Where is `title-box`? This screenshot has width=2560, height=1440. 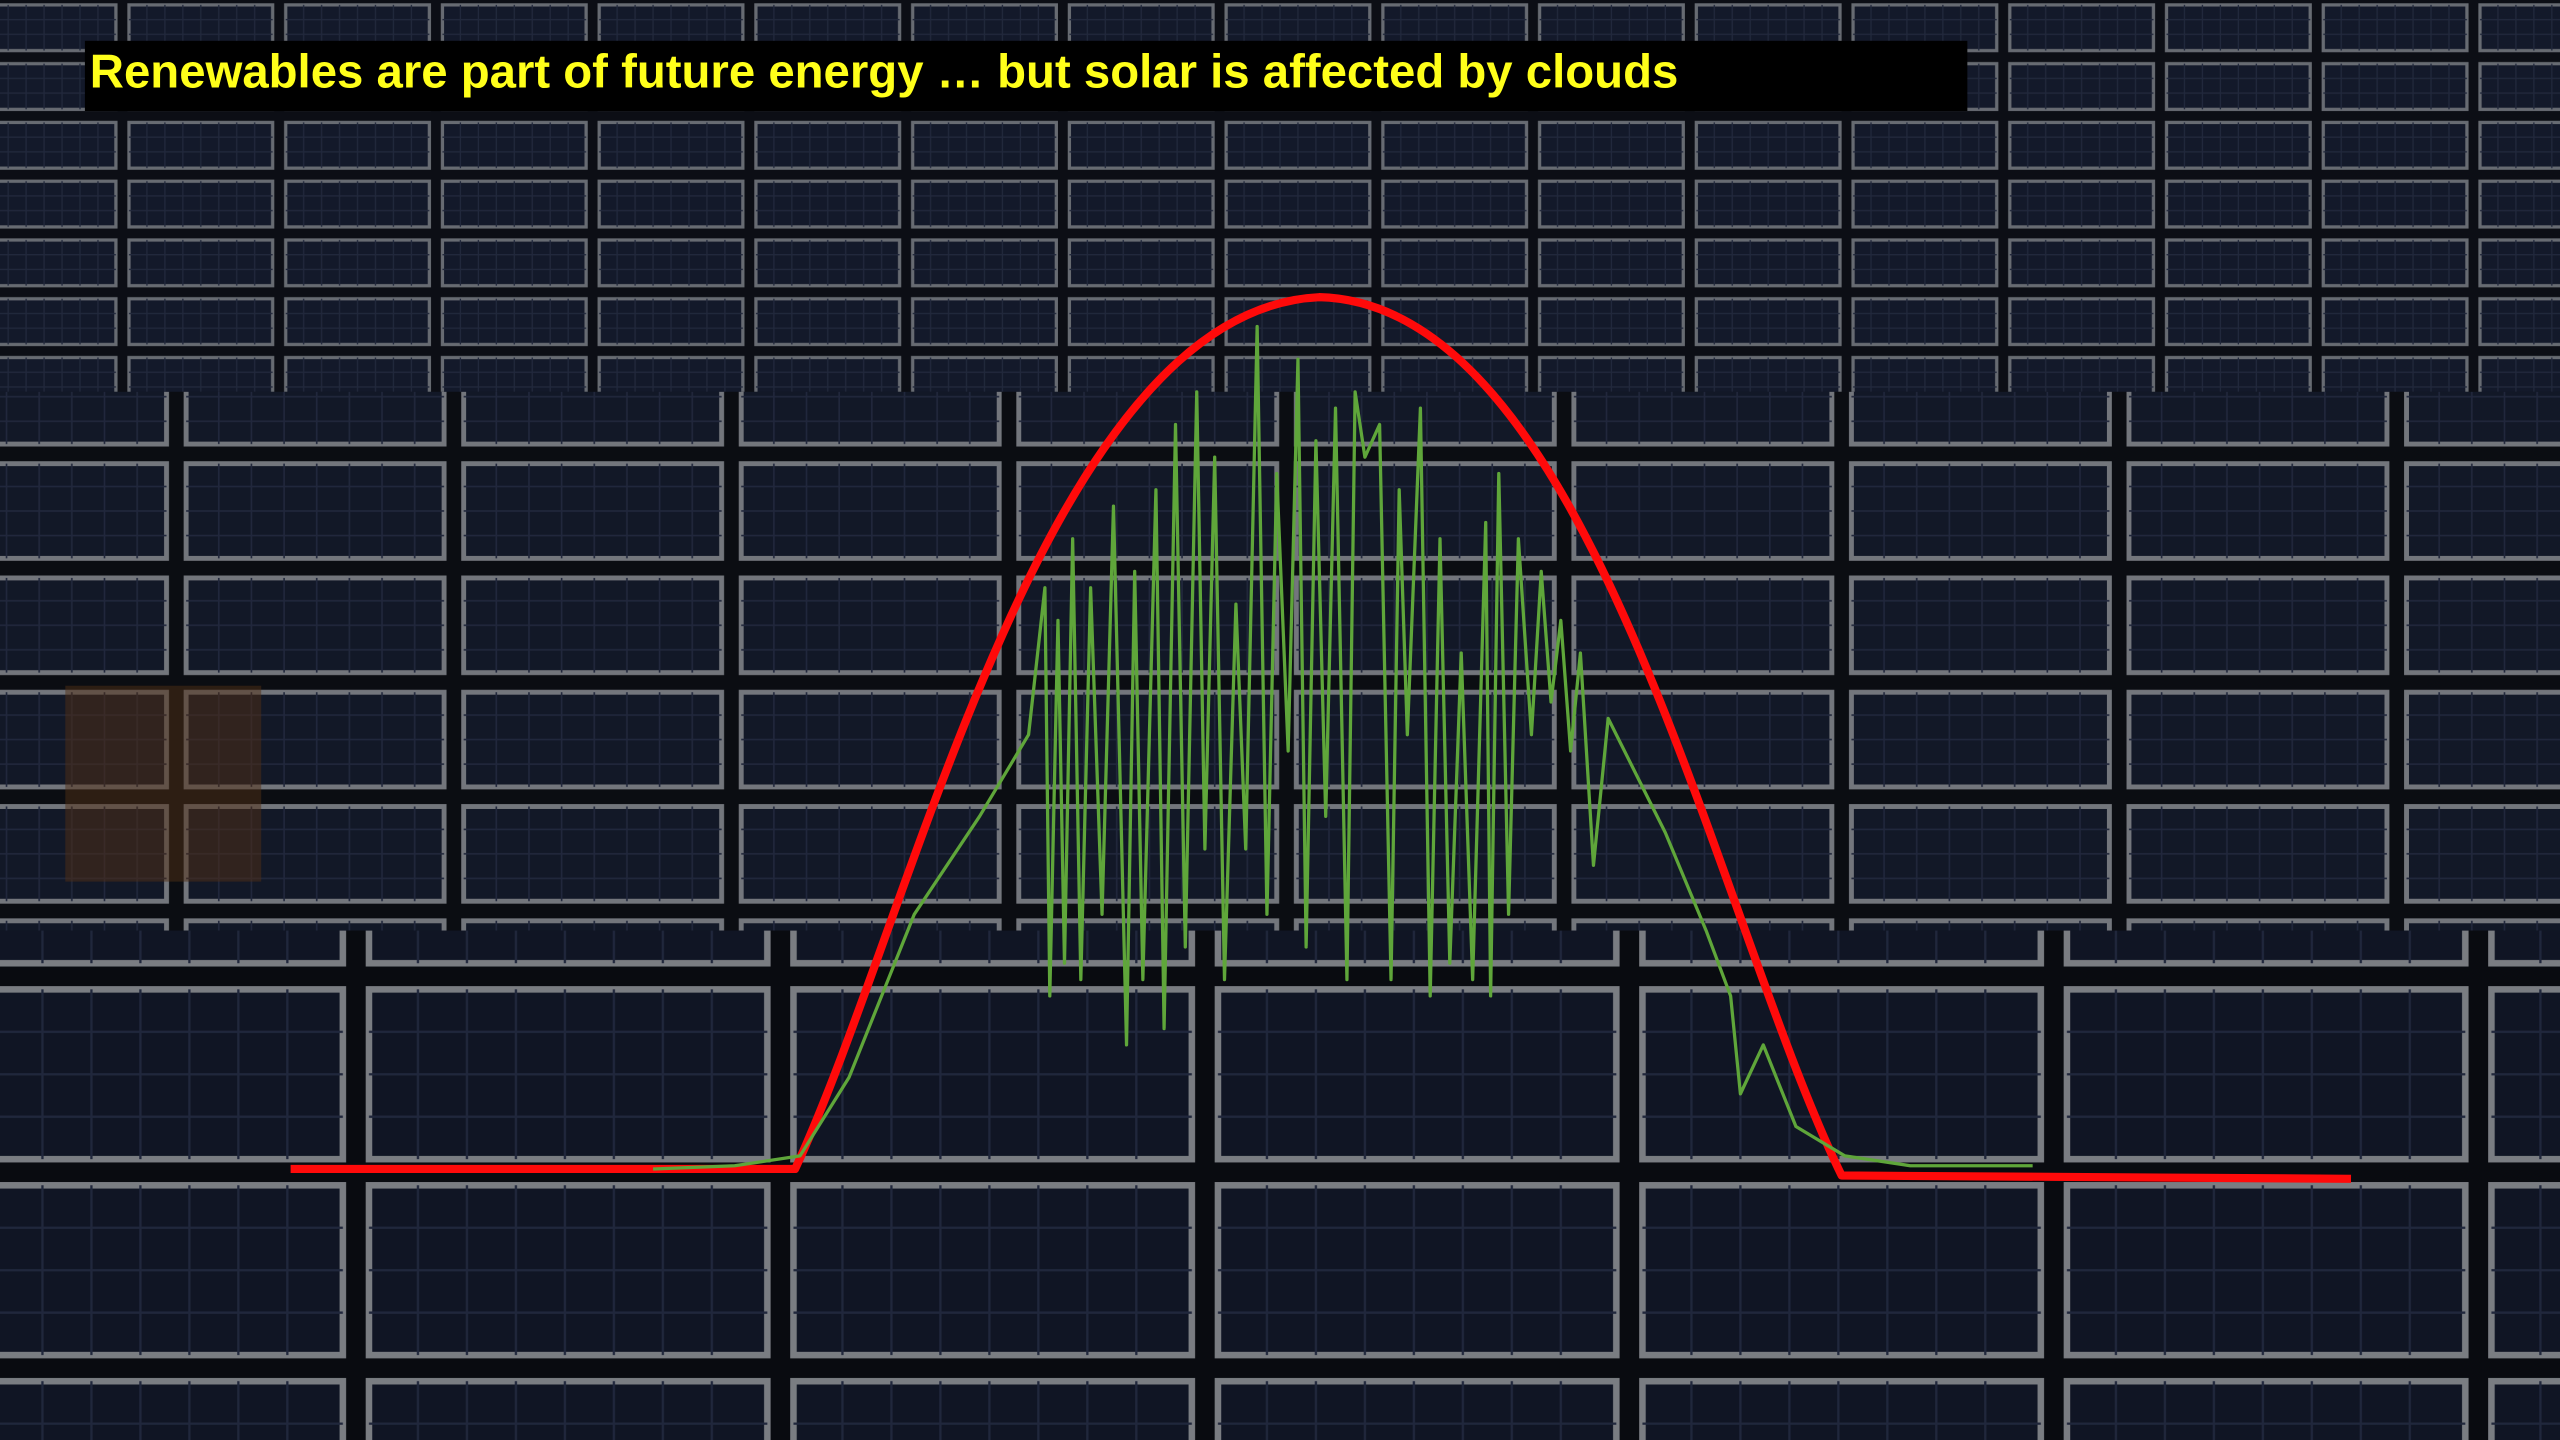
title-box is located at coordinates (1026, 76).